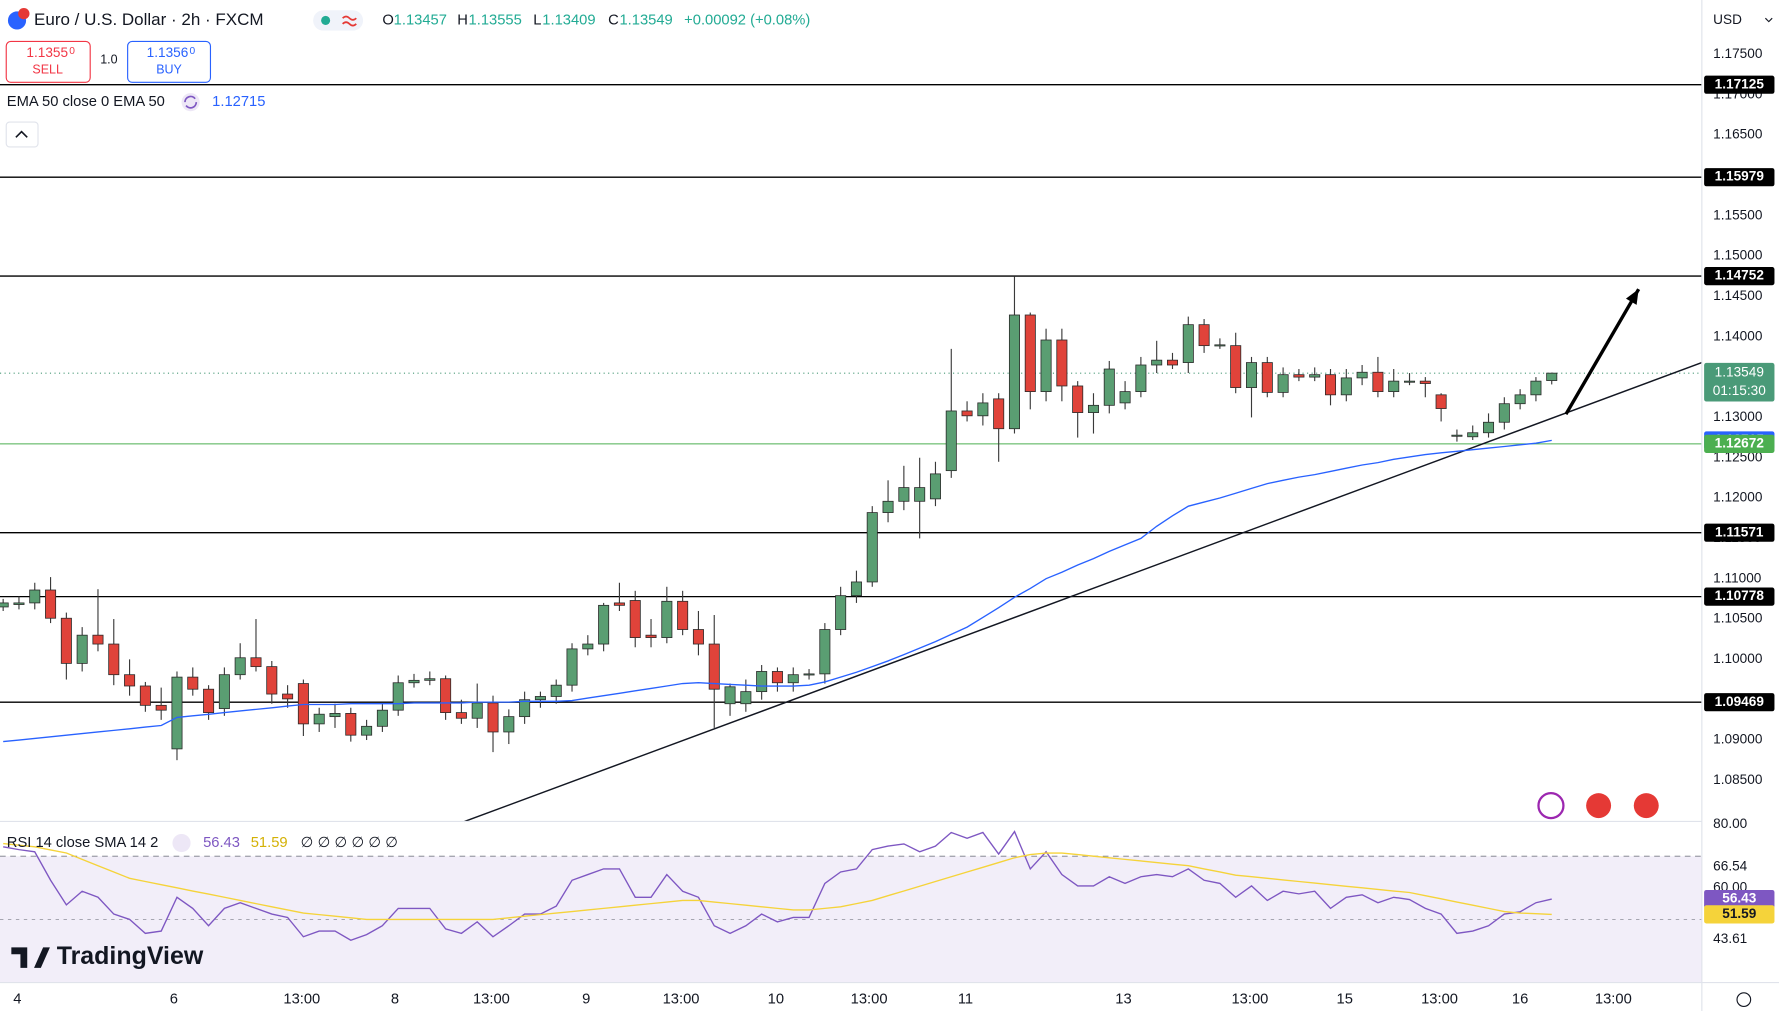 Image resolution: width=1779 pixels, height=1016 pixels. I want to click on buy-pip: 0, so click(192, 51).